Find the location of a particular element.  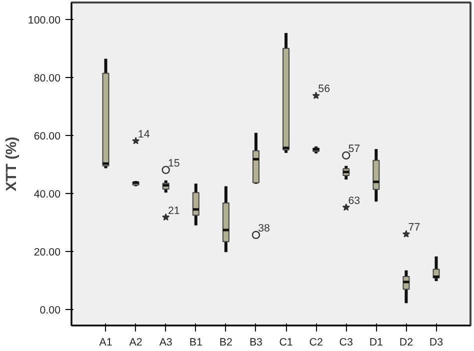

x-tick-label: D2 is located at coordinates (406, 342).